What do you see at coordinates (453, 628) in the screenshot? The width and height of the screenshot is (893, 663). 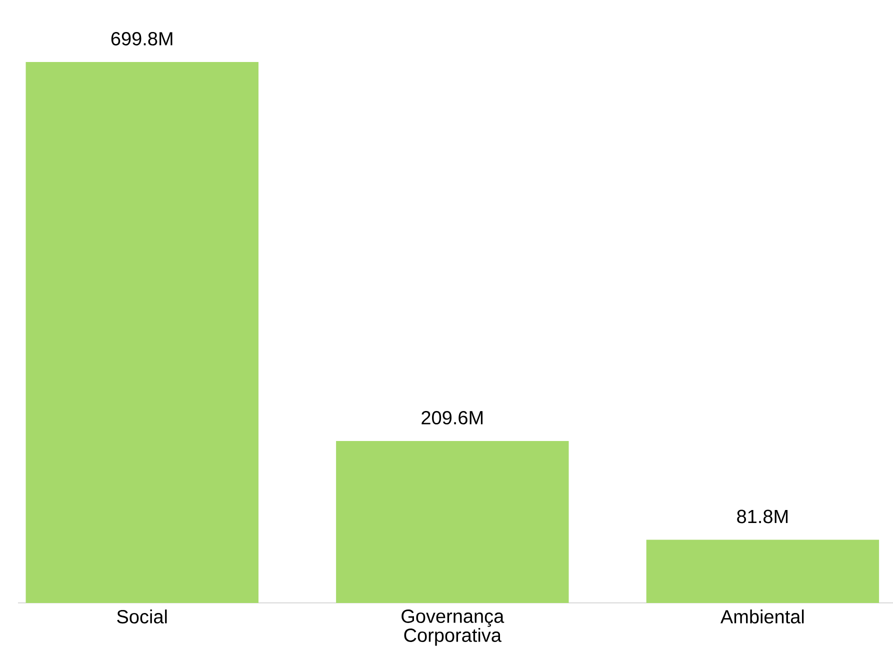 I see `x-tick-label: Governança Corporativa` at bounding box center [453, 628].